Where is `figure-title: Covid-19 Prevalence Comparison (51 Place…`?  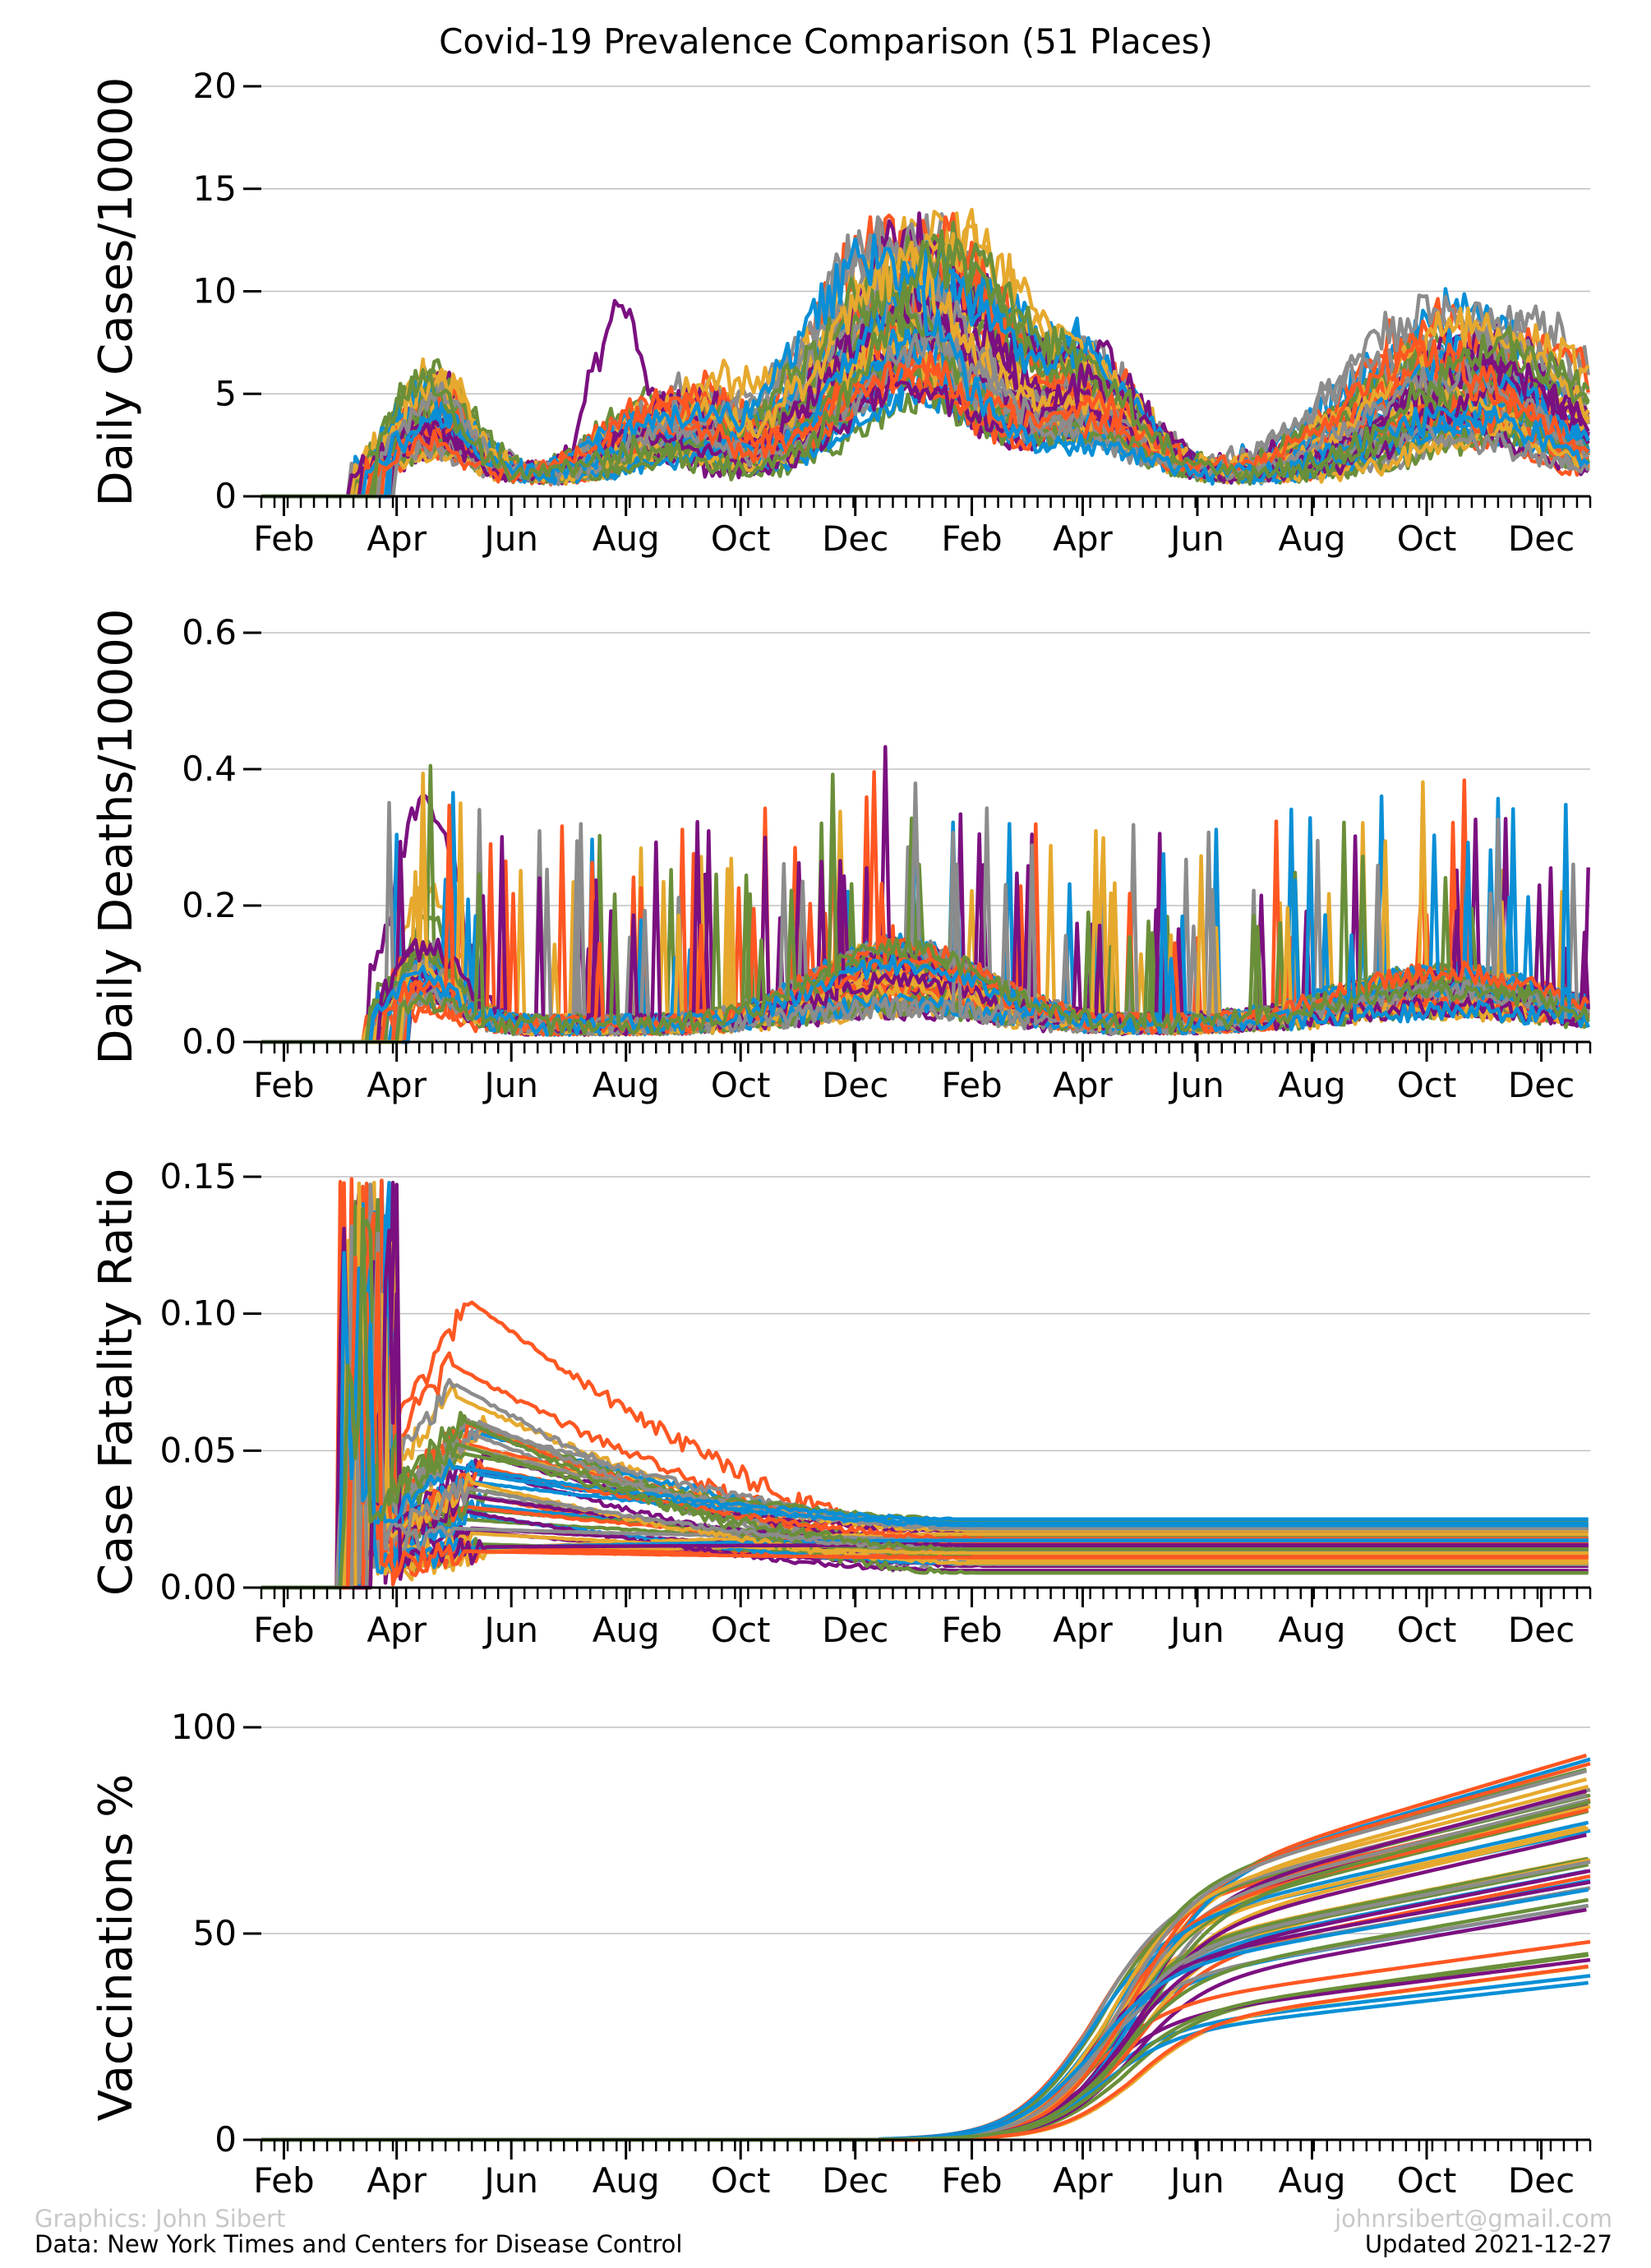
figure-title: Covid-19 Prevalence Comparison (51 Place… is located at coordinates (826, 42).